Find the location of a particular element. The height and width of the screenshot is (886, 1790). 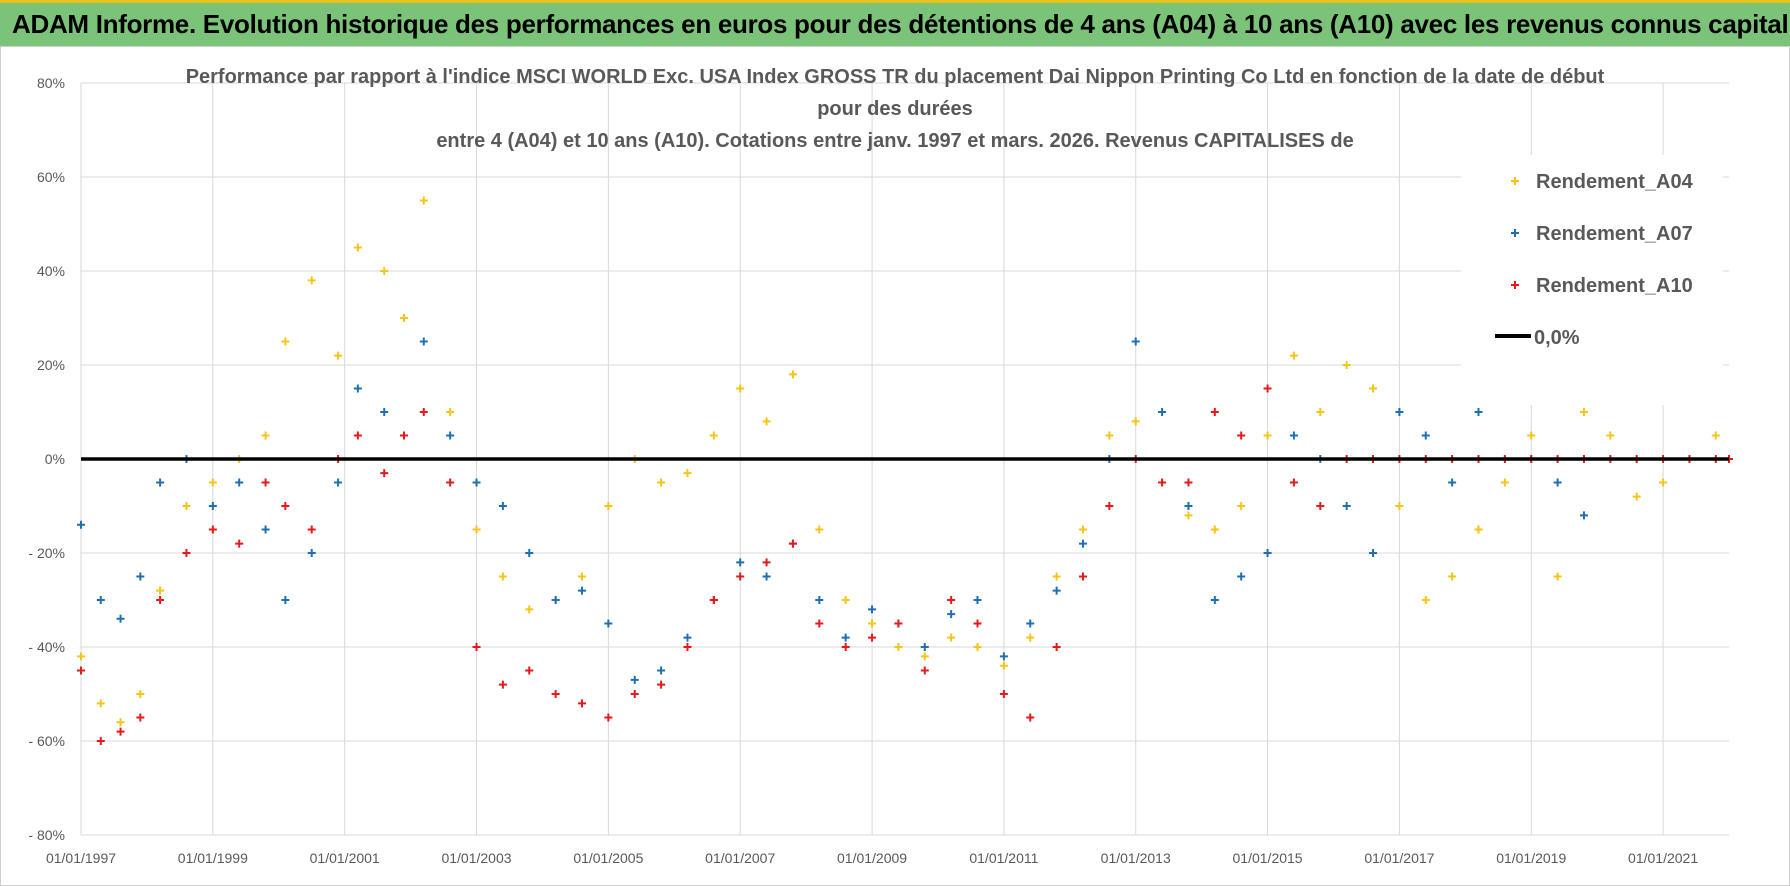

x-tick-label: 01/01/2003 is located at coordinates (476, 858).